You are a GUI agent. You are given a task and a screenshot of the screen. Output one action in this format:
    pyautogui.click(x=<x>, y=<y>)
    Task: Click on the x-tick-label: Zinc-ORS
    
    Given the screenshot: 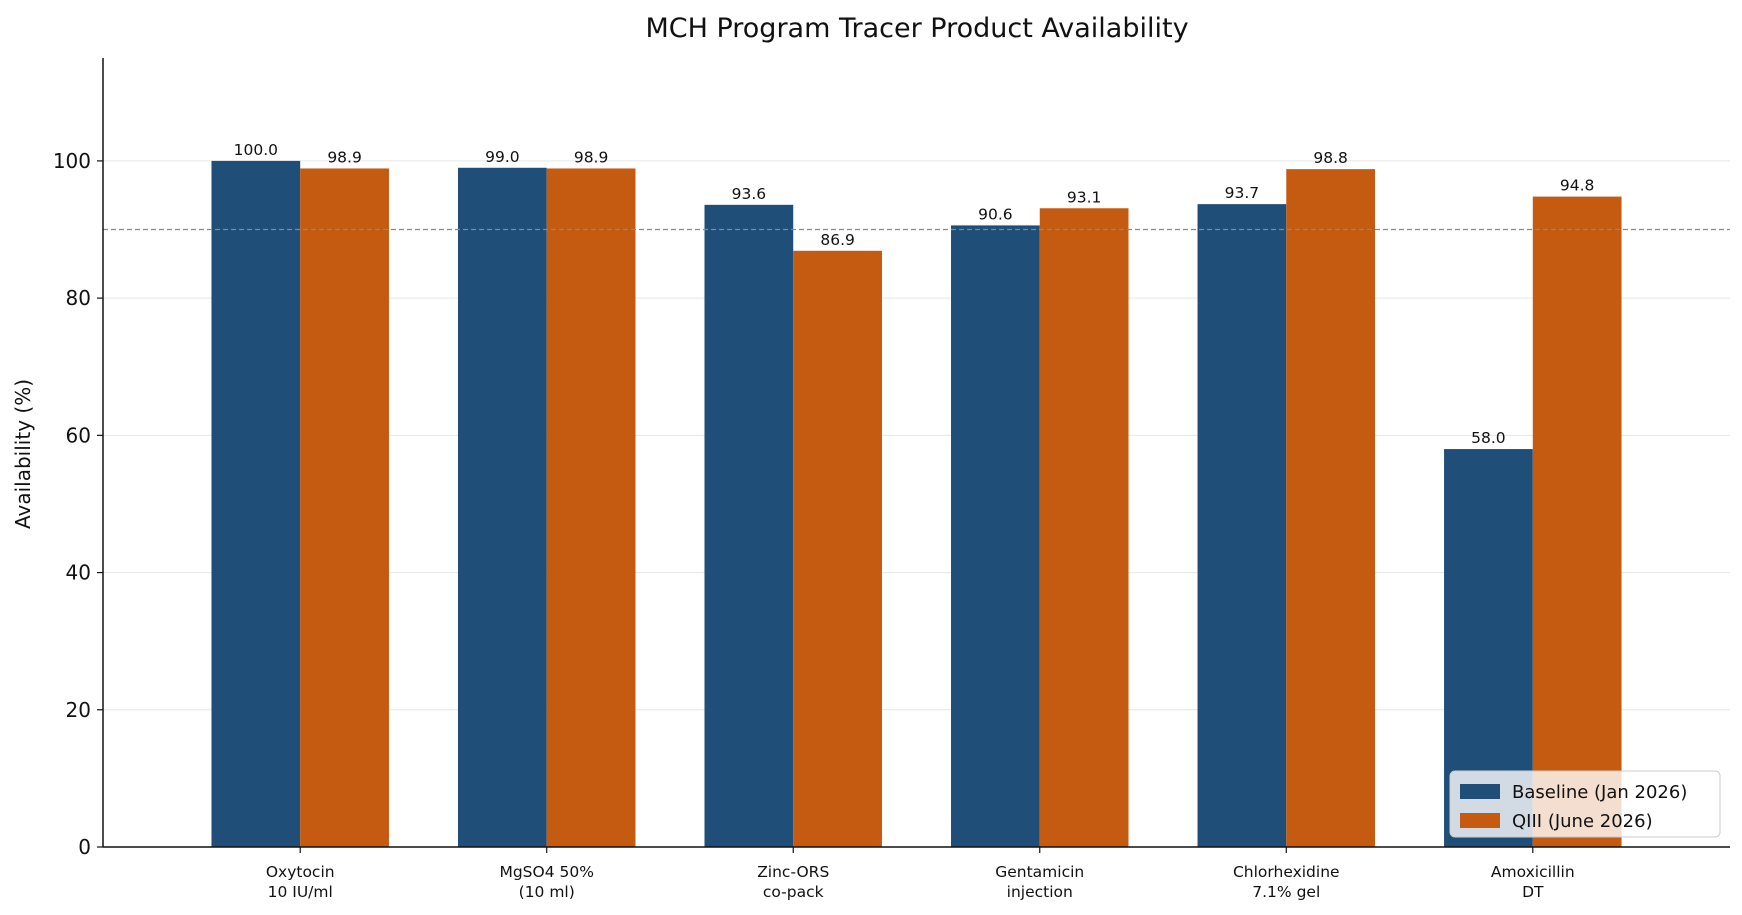 What is the action you would take?
    pyautogui.click(x=793, y=872)
    